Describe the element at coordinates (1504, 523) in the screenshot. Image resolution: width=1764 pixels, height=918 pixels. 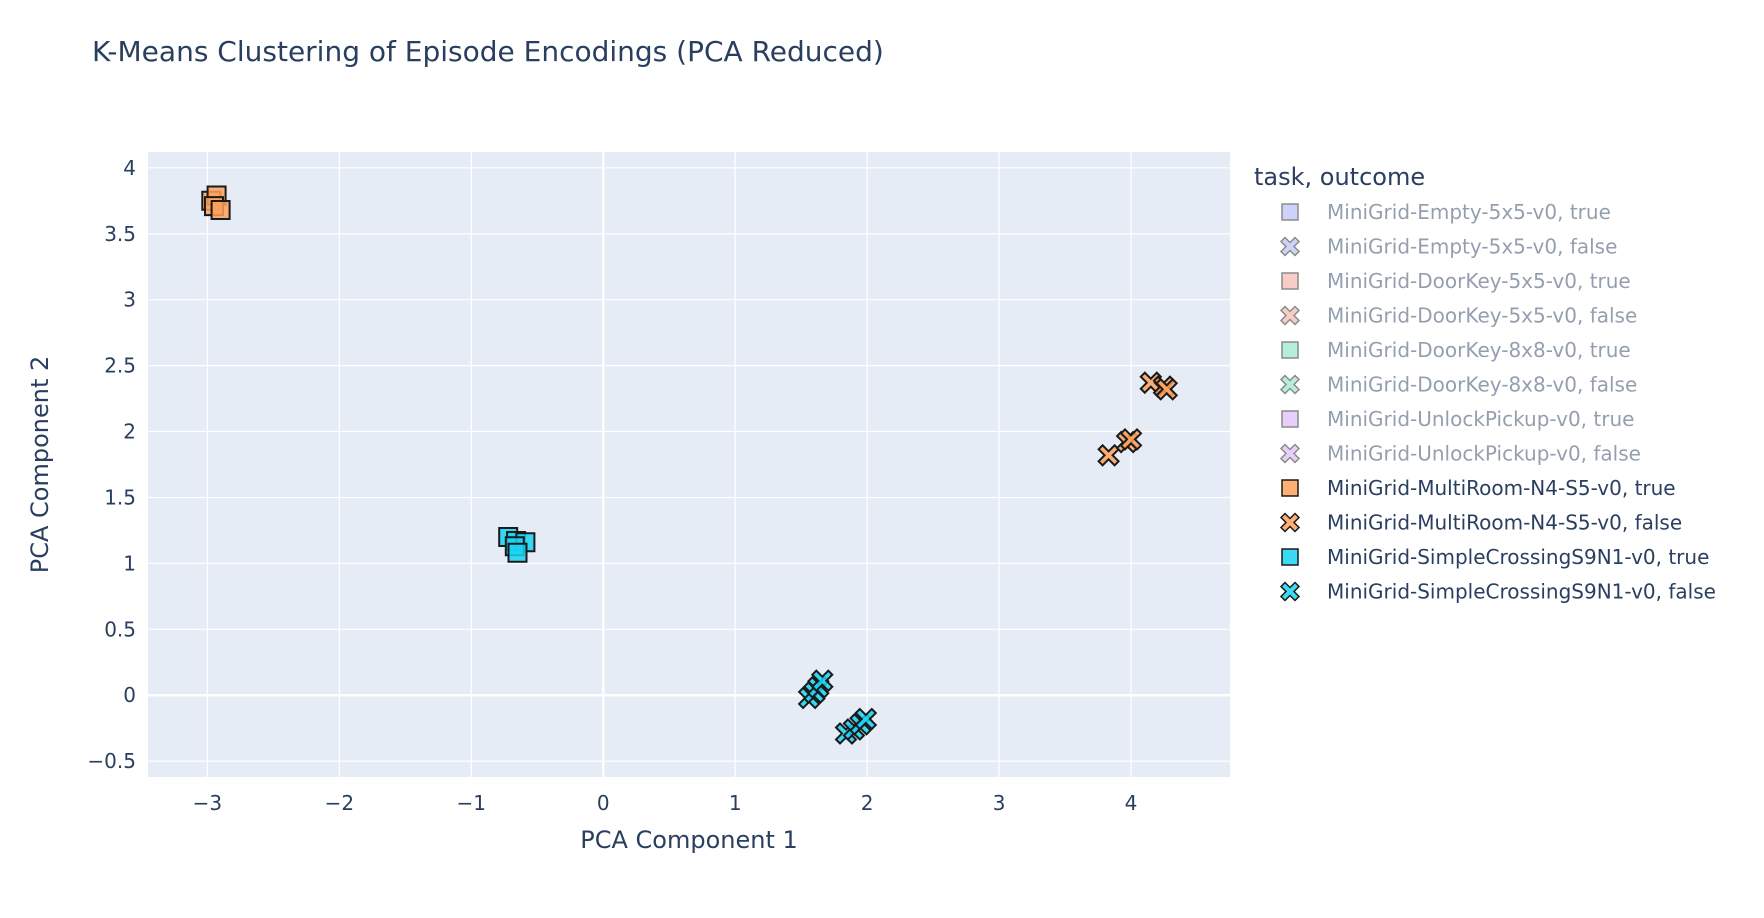
I see `legend-label: MiniGrid-MultiRoom-N4-S5-v0, false` at that location.